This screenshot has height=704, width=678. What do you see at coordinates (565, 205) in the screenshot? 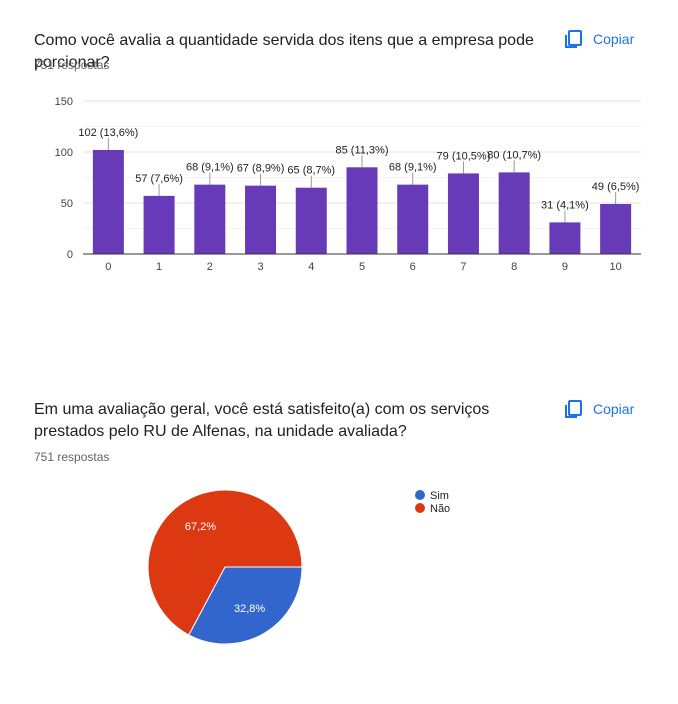
I see `data-label: 31 (4,1%)` at bounding box center [565, 205].